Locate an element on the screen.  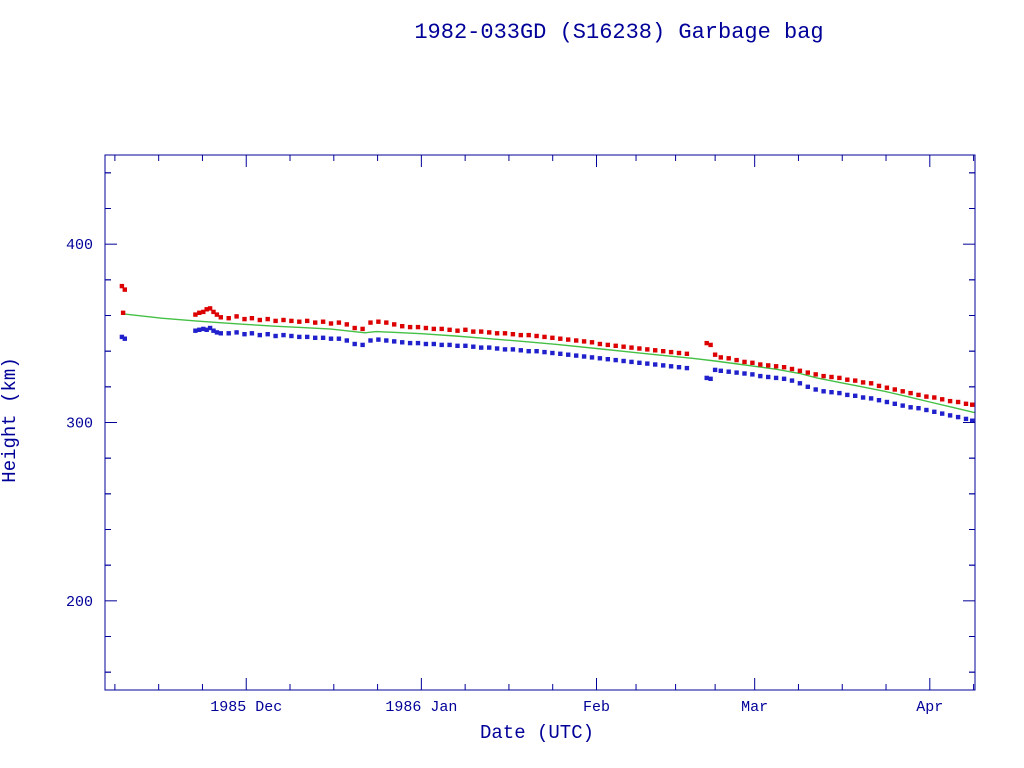
x-tick-label: 1986 Jan is located at coordinates (421, 707).